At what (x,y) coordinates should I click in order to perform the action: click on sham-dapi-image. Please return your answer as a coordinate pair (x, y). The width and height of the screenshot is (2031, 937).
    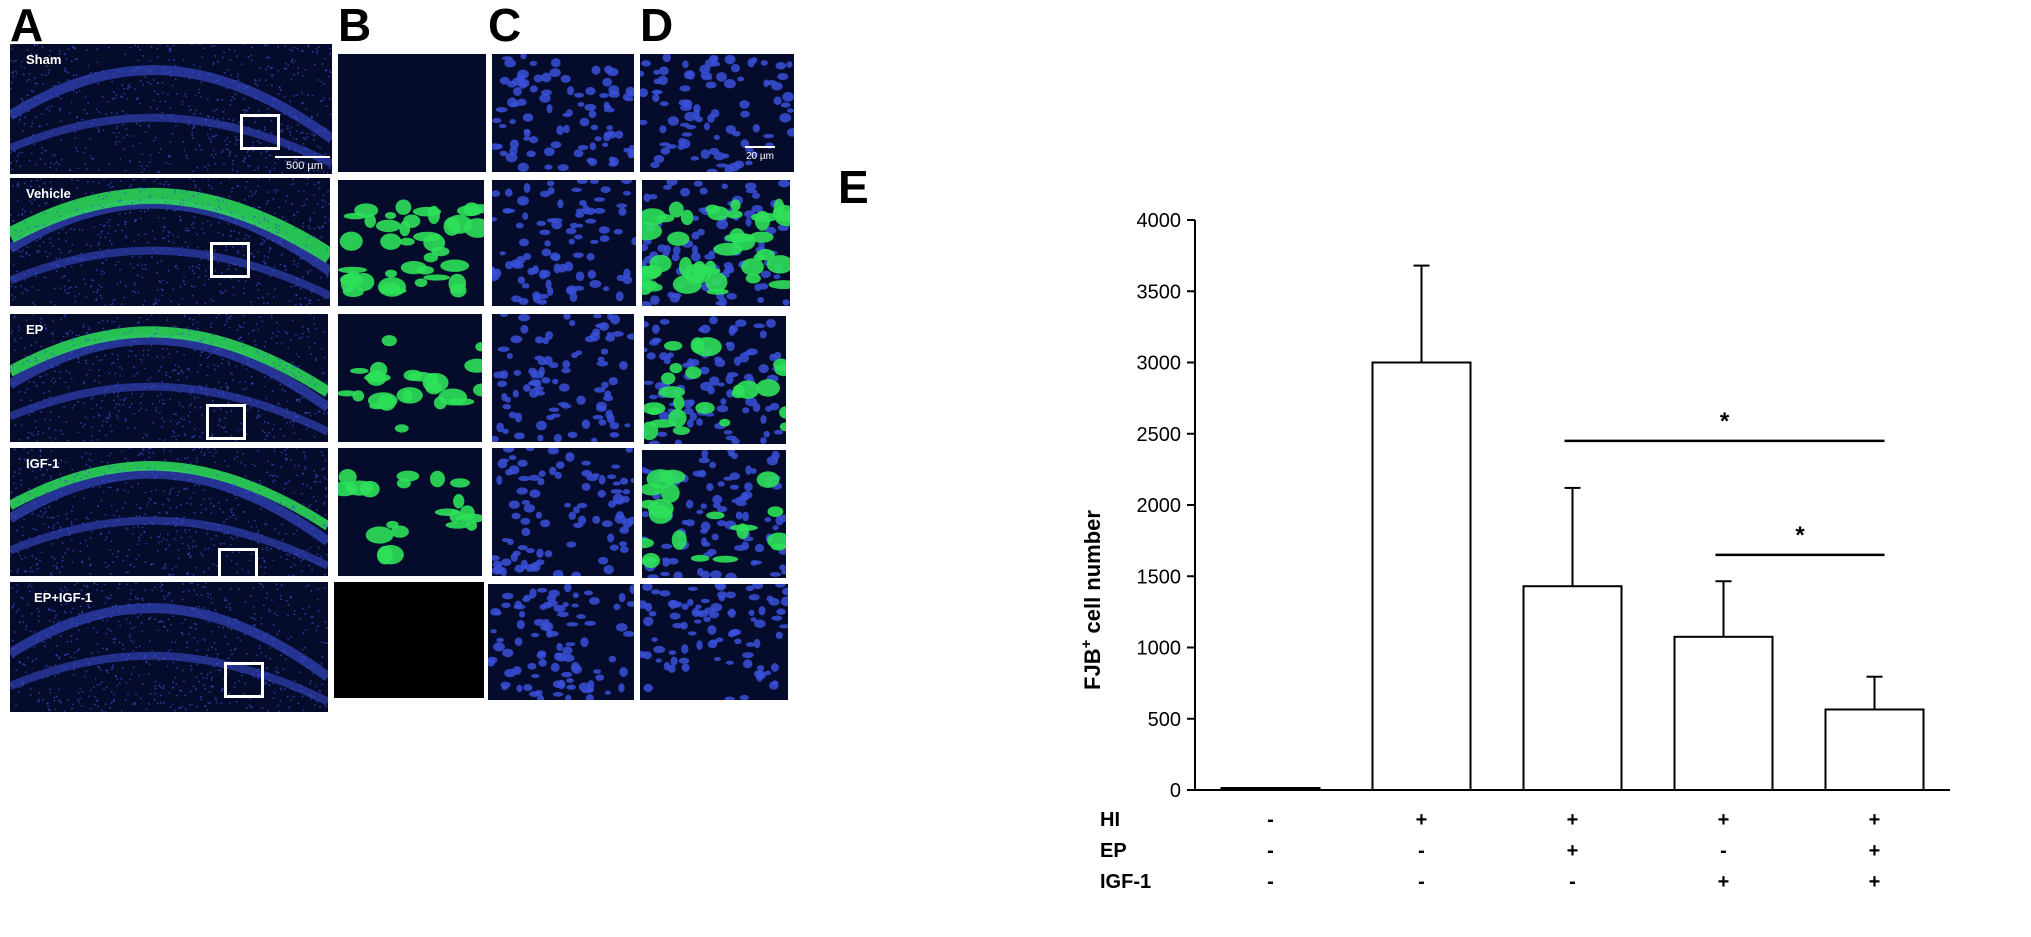
    Looking at the image, I should click on (563, 113).